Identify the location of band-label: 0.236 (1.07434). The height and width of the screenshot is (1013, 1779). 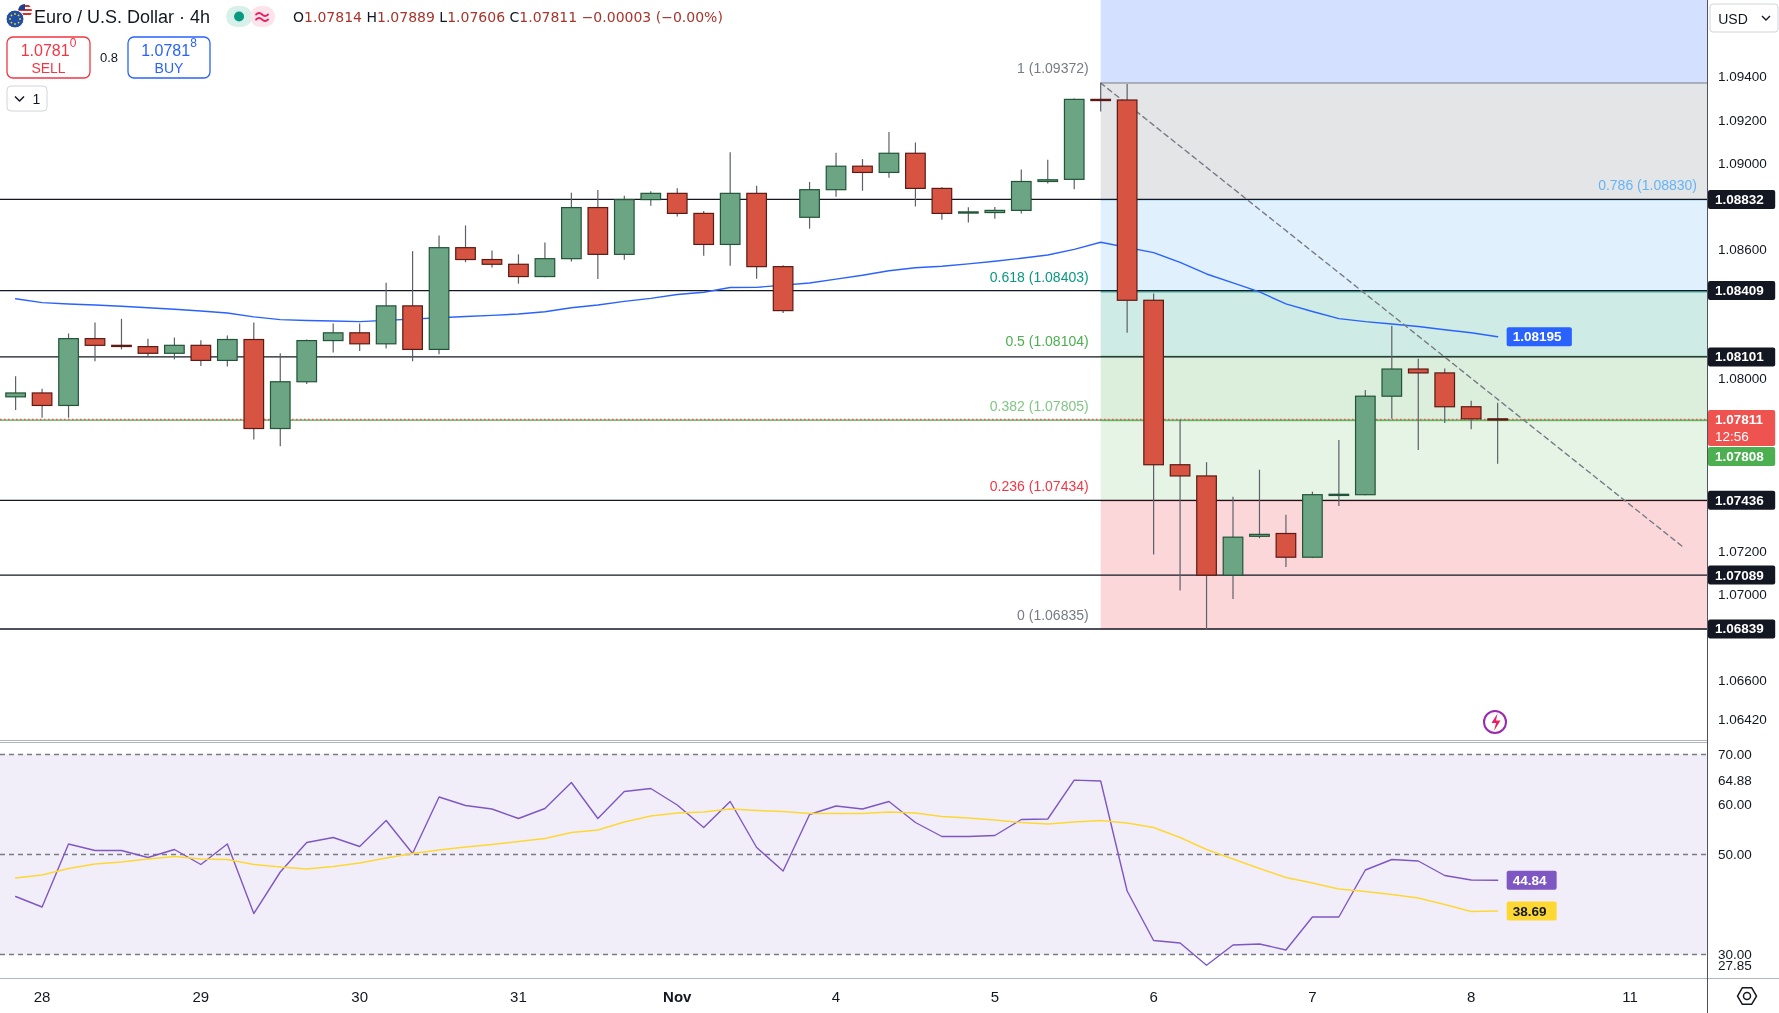
(1039, 485).